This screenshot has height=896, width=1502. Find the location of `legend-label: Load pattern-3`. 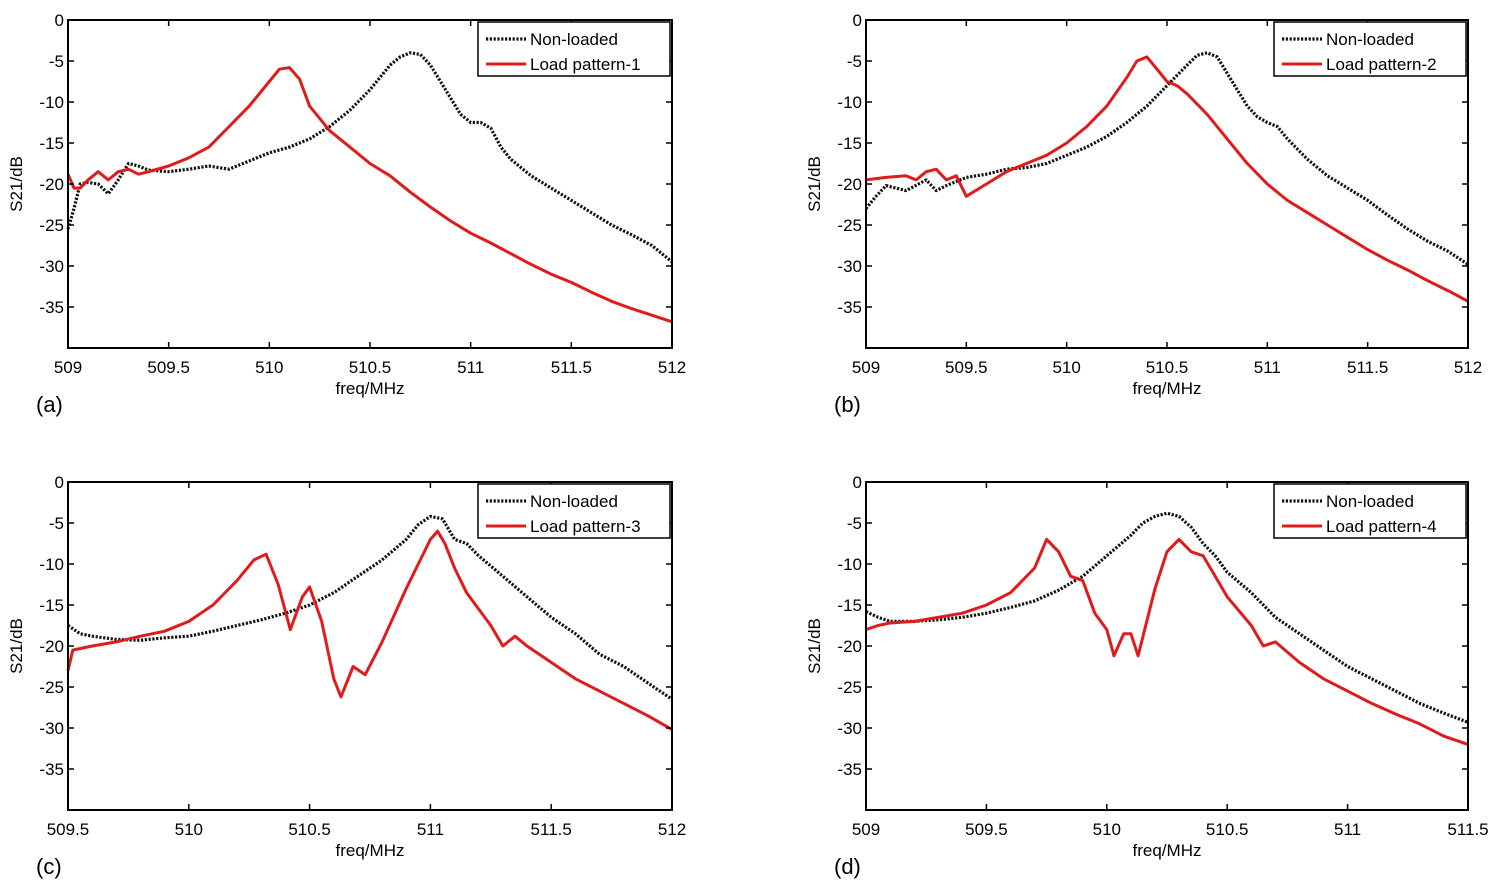

legend-label: Load pattern-3 is located at coordinates (585, 526).